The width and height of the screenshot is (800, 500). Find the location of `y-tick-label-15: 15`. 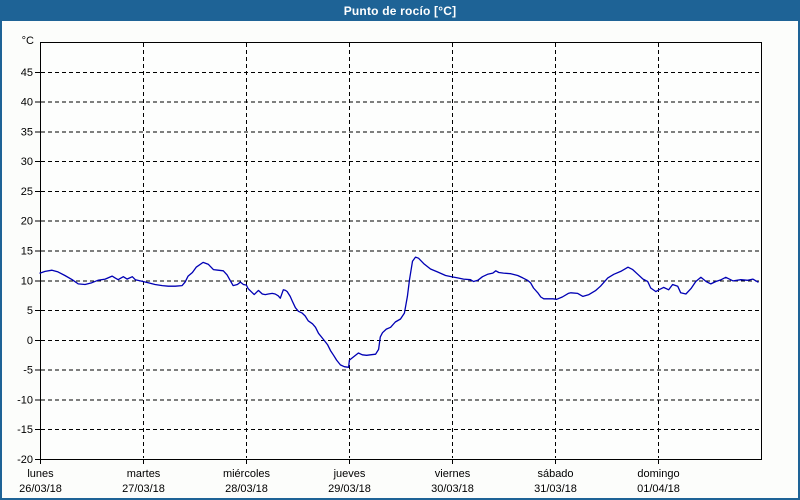

y-tick-label-15: 15 is located at coordinates (27, 252).